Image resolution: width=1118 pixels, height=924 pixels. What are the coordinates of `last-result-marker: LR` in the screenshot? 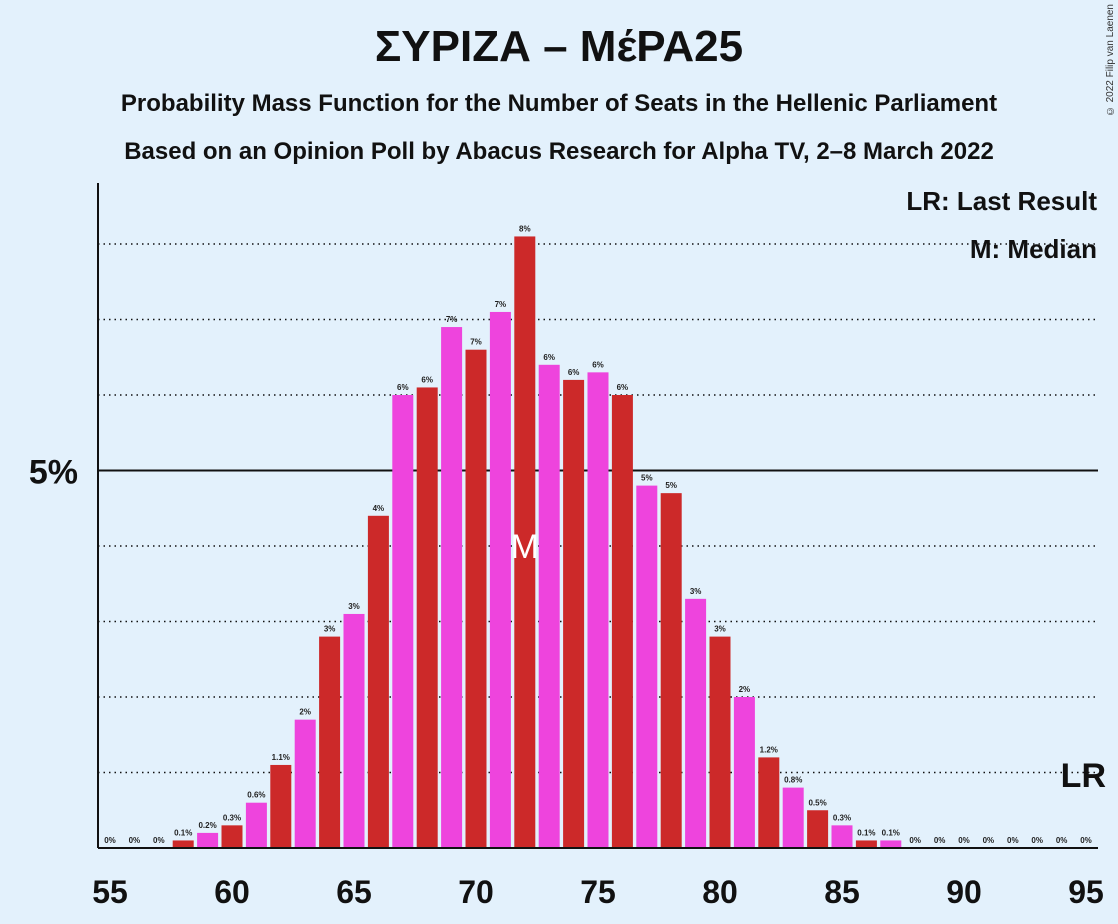 It's located at (1083, 776).